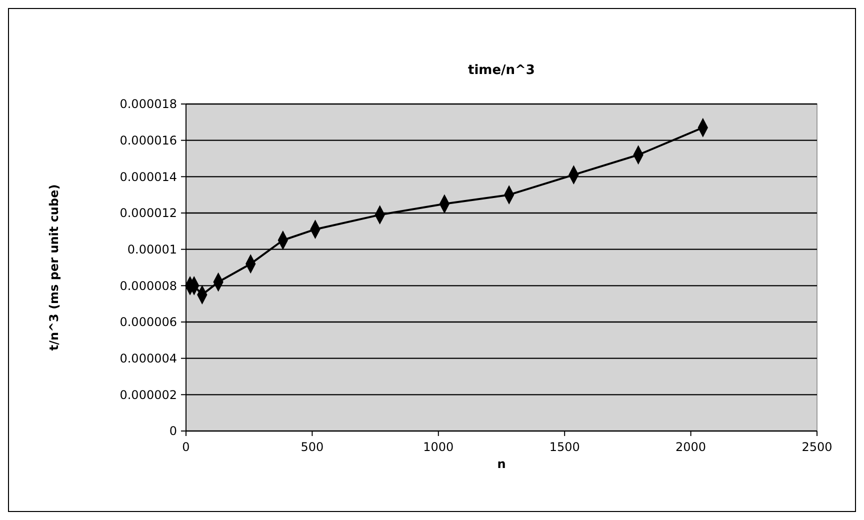 The width and height of the screenshot is (864, 520). What do you see at coordinates (152, 249) in the screenshot?
I see `y-tick-label: 0.00001` at bounding box center [152, 249].